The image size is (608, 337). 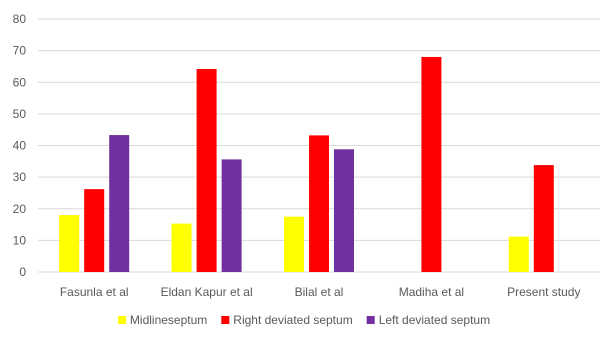 I want to click on y-tick-label-10: 10, so click(x=20, y=240).